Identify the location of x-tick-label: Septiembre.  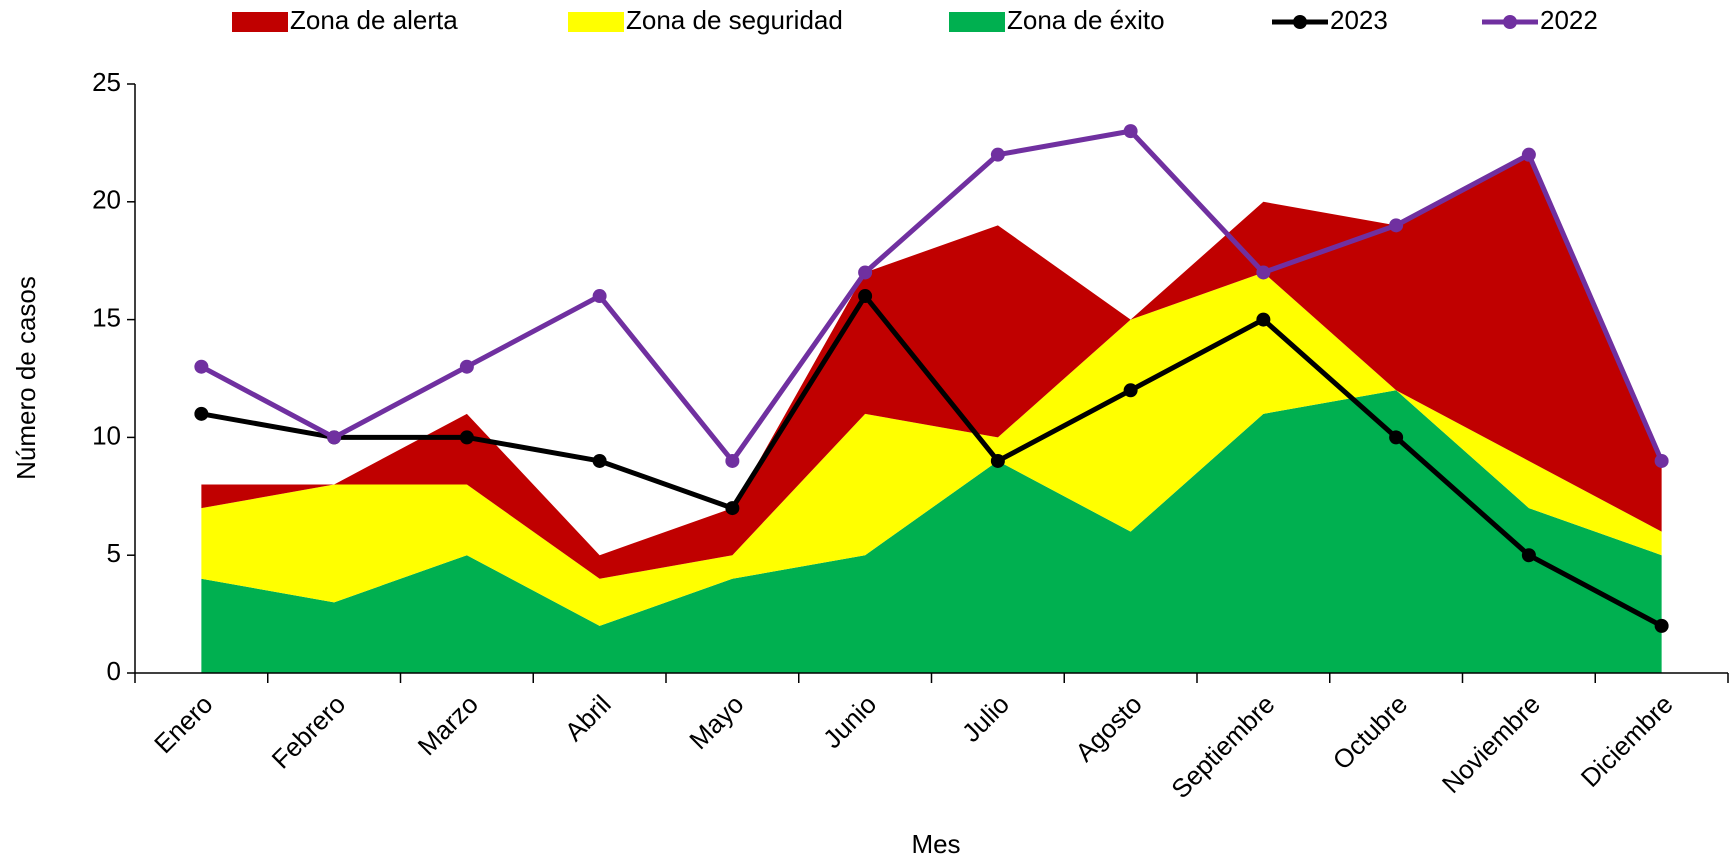
(1222, 746).